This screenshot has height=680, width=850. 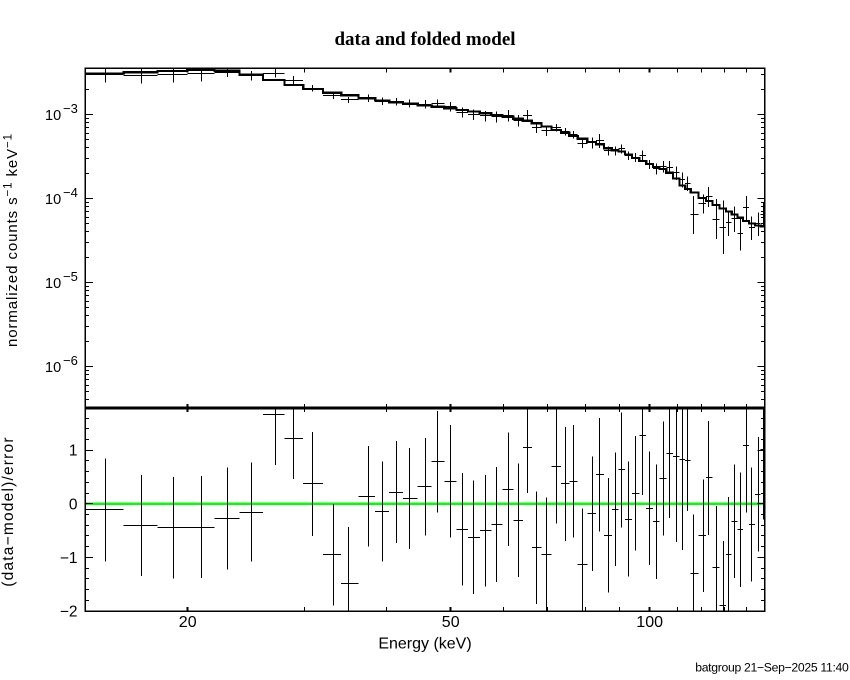 I want to click on svg-text: Energy (keV), so click(x=424, y=644).